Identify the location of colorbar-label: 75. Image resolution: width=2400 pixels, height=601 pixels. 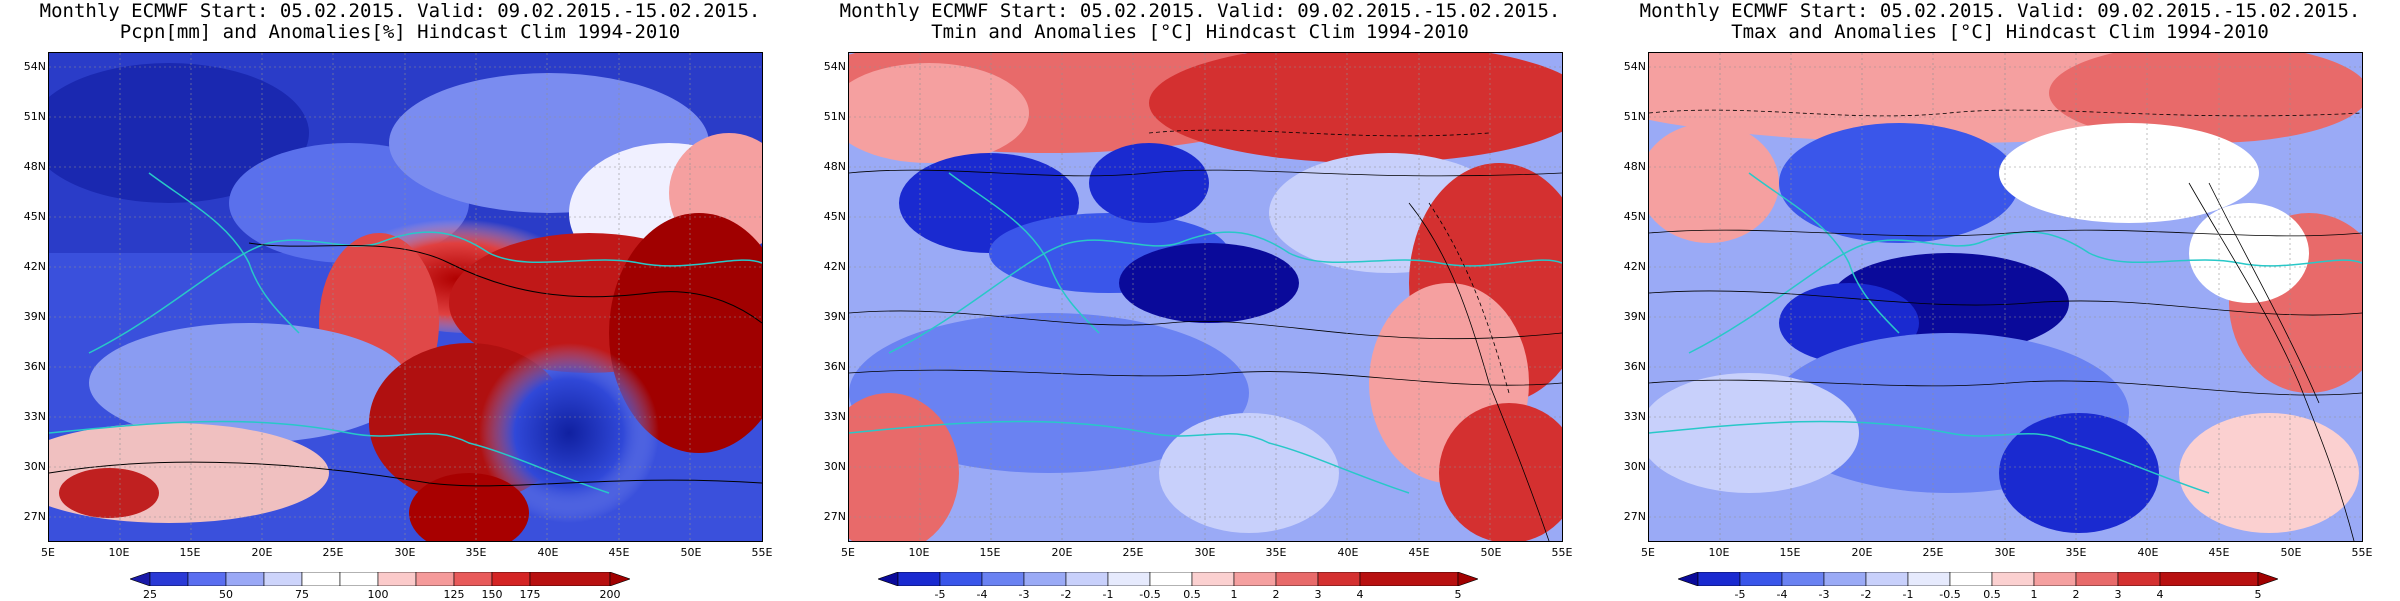
(302, 594).